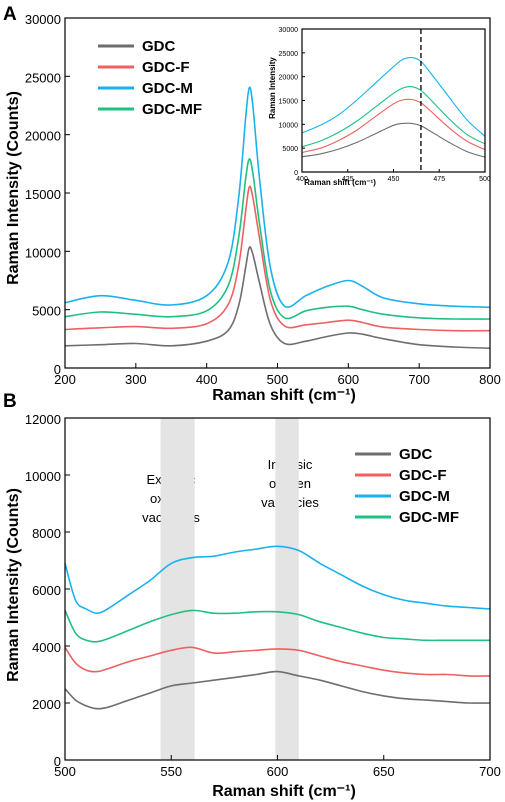  I want to click on x-tick-label: 200, so click(65, 379).